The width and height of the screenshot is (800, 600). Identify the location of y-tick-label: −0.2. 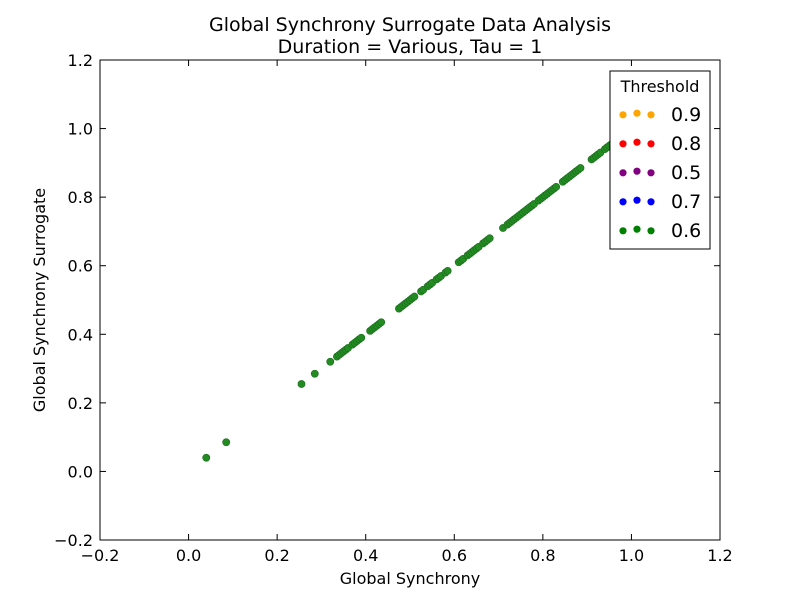
(73, 540).